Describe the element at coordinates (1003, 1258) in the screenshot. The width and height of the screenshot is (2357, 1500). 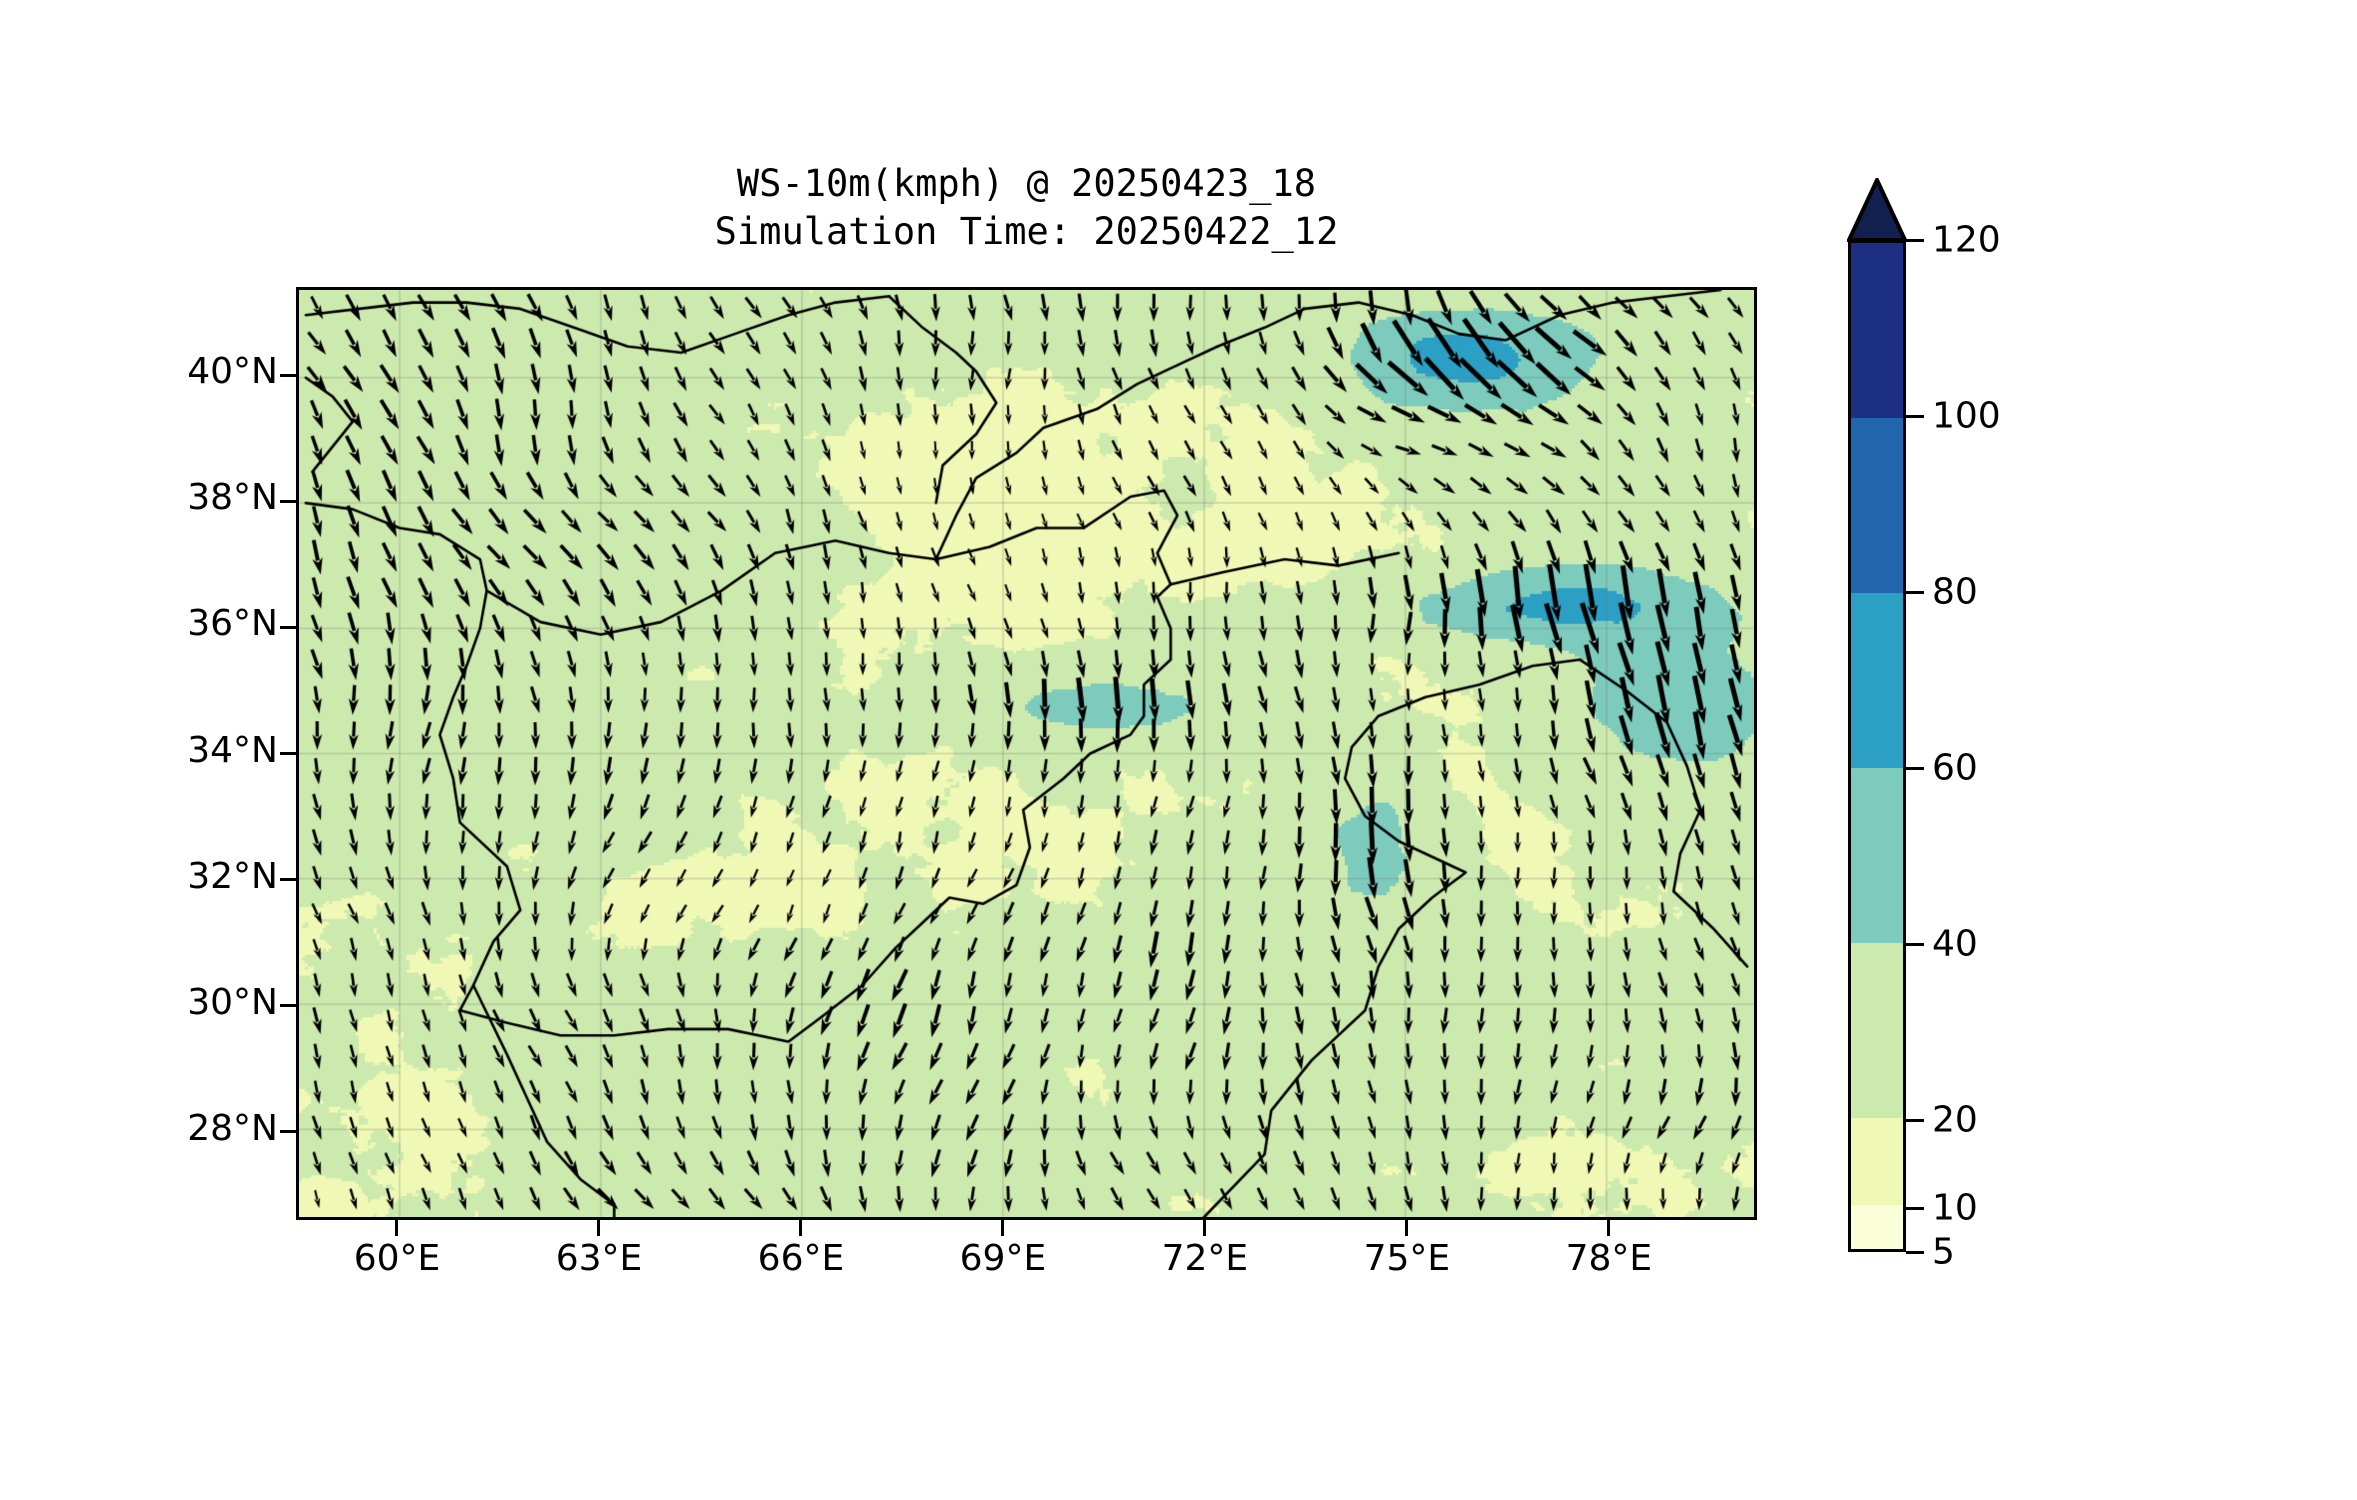
I see `x-axis-tick-label: 69°E` at that location.